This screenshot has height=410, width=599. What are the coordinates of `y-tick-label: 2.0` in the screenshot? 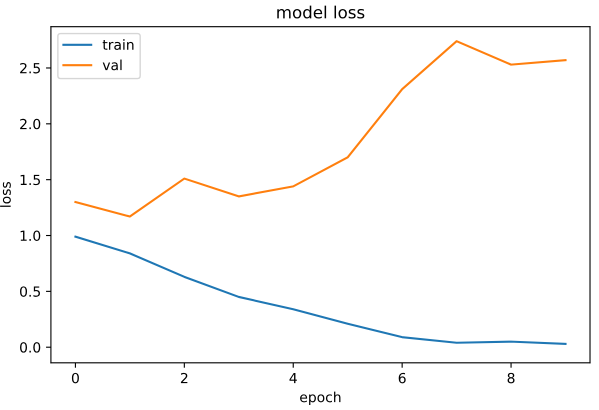 It's located at (30, 124).